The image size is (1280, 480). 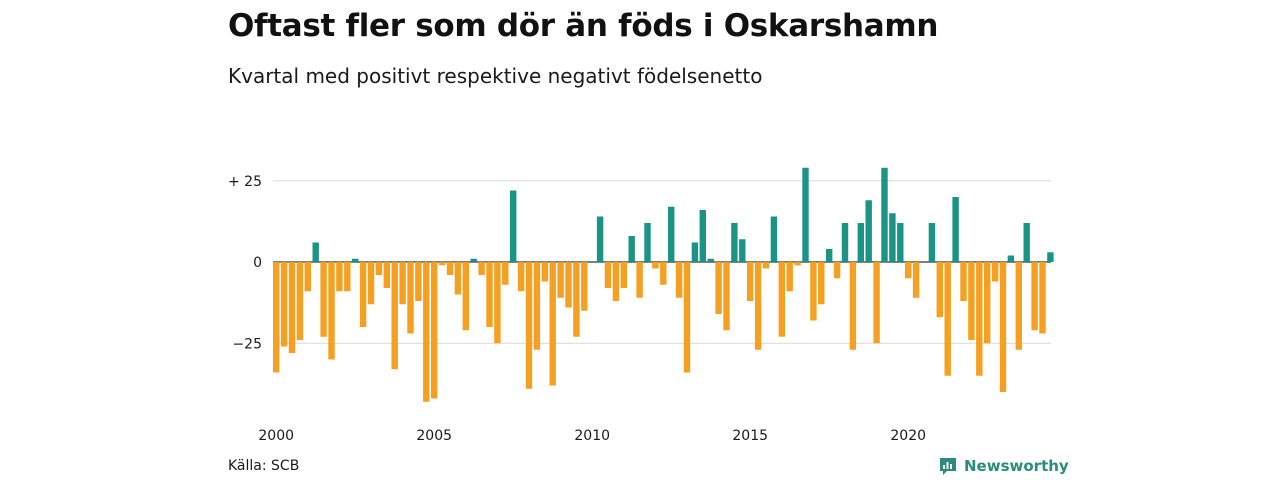 I want to click on y-tick-label: −25, so click(x=247, y=344).